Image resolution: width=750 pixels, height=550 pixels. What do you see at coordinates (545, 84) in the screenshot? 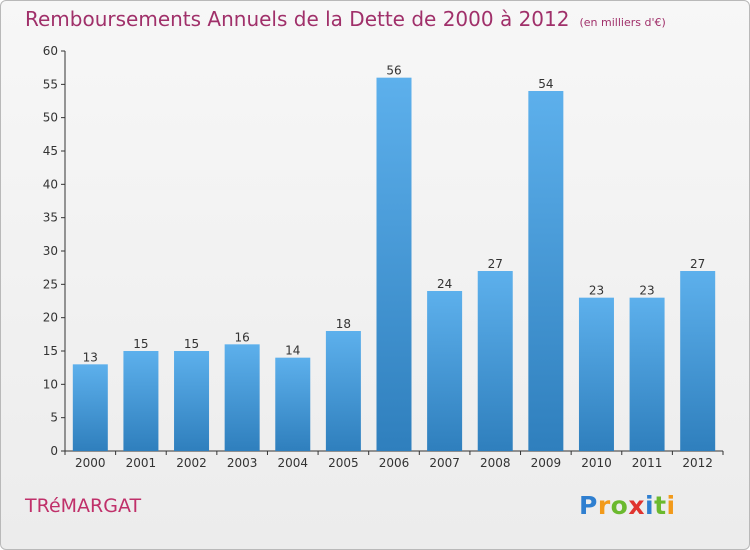
I see `bar-value-label: 54` at bounding box center [545, 84].